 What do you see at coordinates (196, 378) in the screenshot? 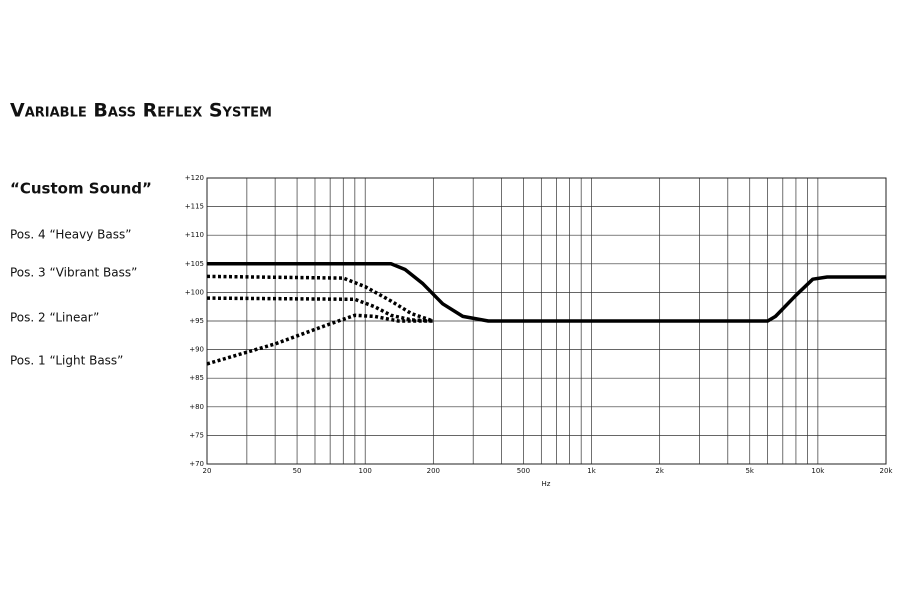
I see `y-tick-label: +85` at bounding box center [196, 378].